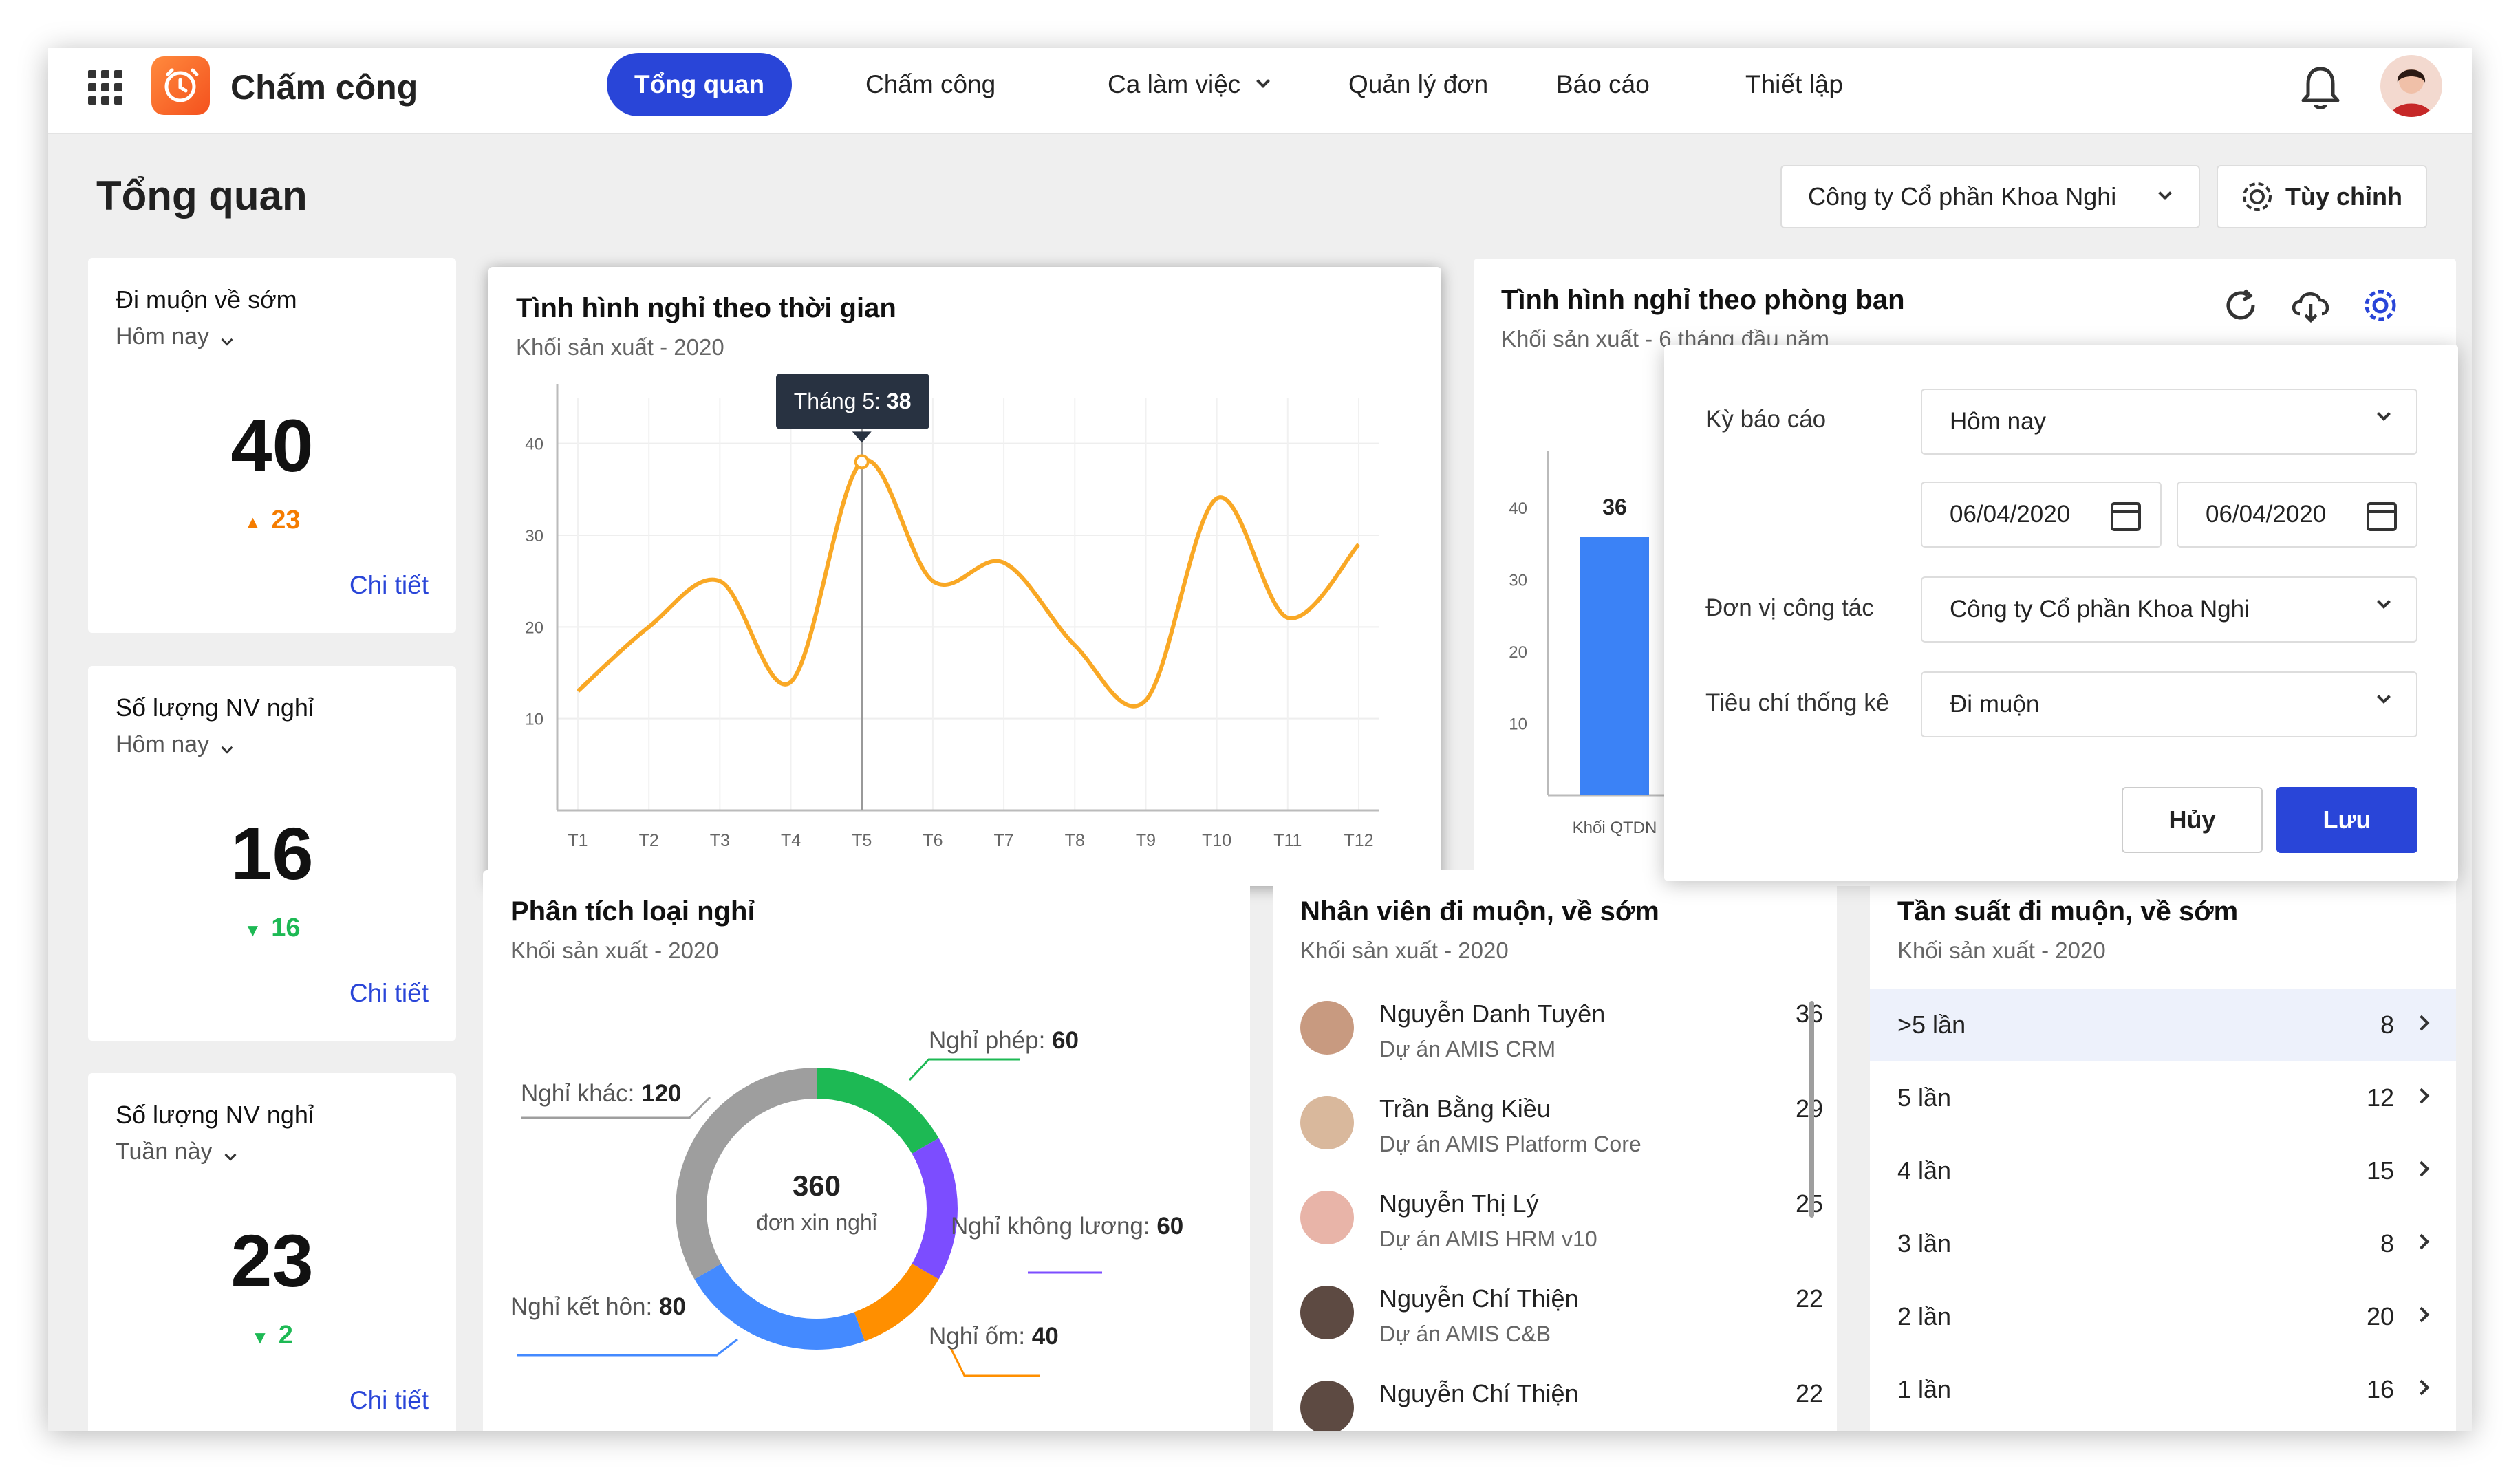  I want to click on frequency-label: 5 lần, so click(1925, 1097).